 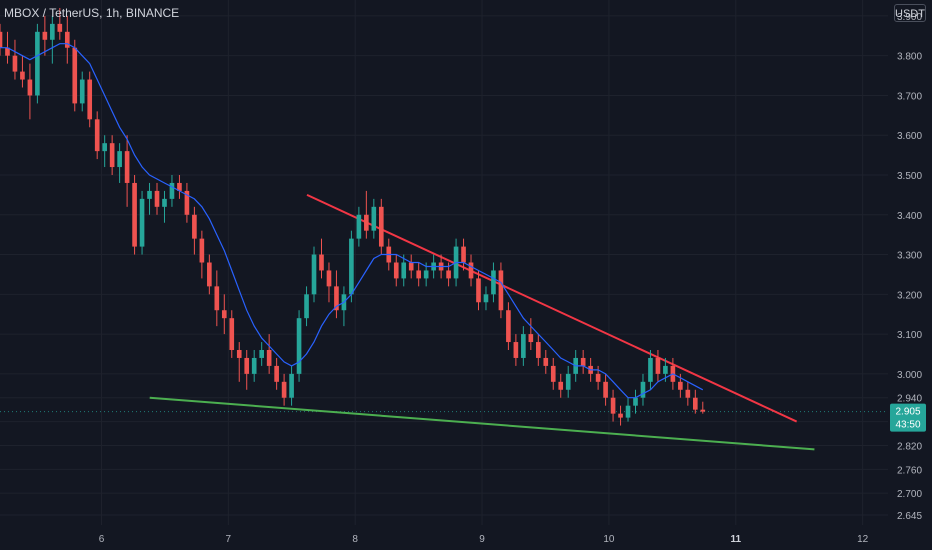 What do you see at coordinates (229, 539) in the screenshot?
I see `time-tick-label: 7` at bounding box center [229, 539].